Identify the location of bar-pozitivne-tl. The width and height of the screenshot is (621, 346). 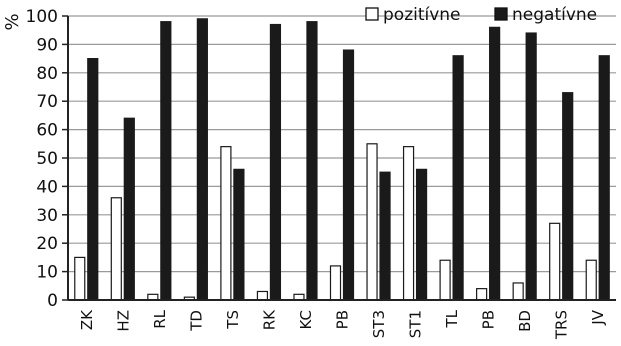
(445, 280).